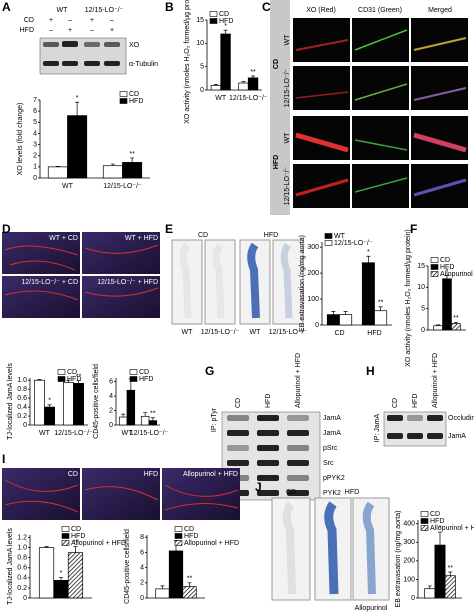 The image size is (474, 616). Describe the element at coordinates (45, 433) in the screenshot. I see `x-tick-label: WT` at that location.